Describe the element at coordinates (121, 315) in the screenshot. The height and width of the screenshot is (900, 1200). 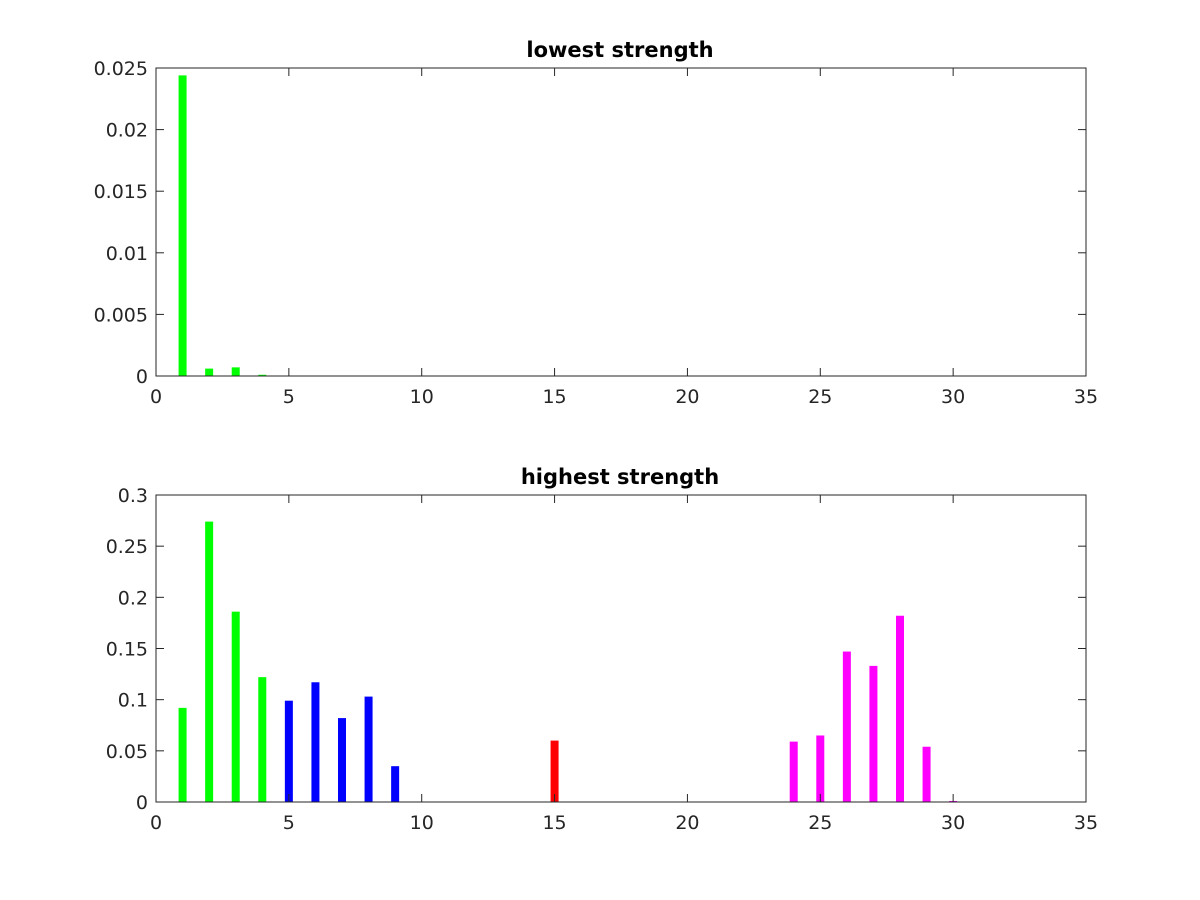
I see `top-ytick-label: 0.005` at that location.